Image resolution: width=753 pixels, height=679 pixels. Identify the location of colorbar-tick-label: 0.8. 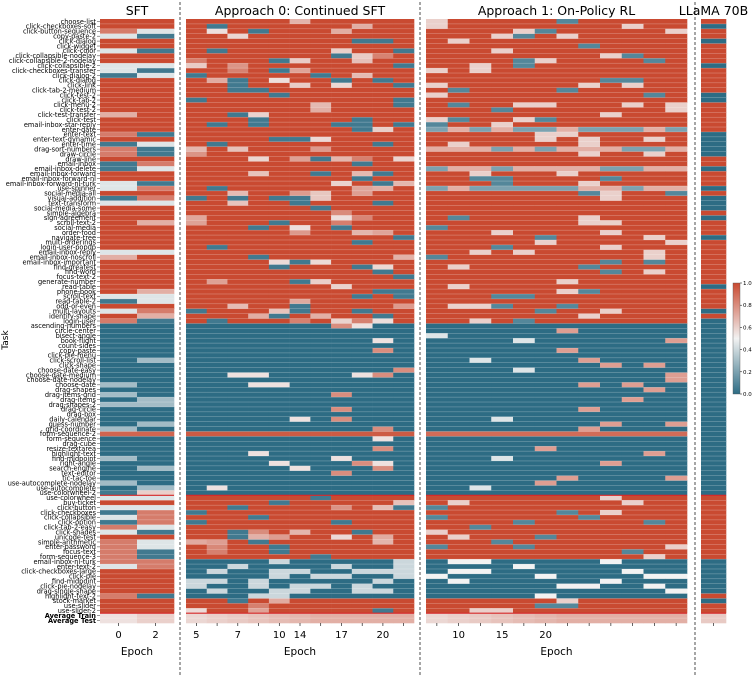
(747, 306).